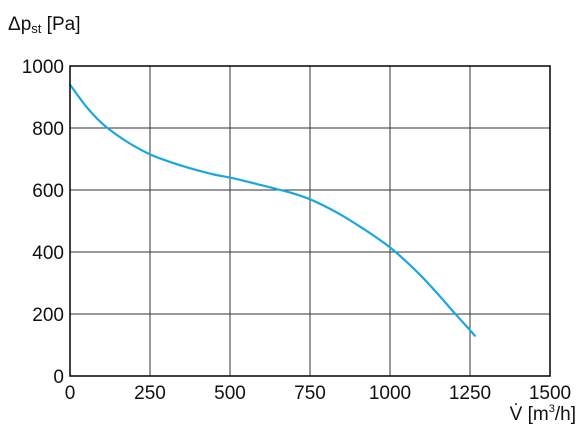 This screenshot has width=581, height=430. I want to click on x-tick-label-1250: 1250, so click(470, 393).